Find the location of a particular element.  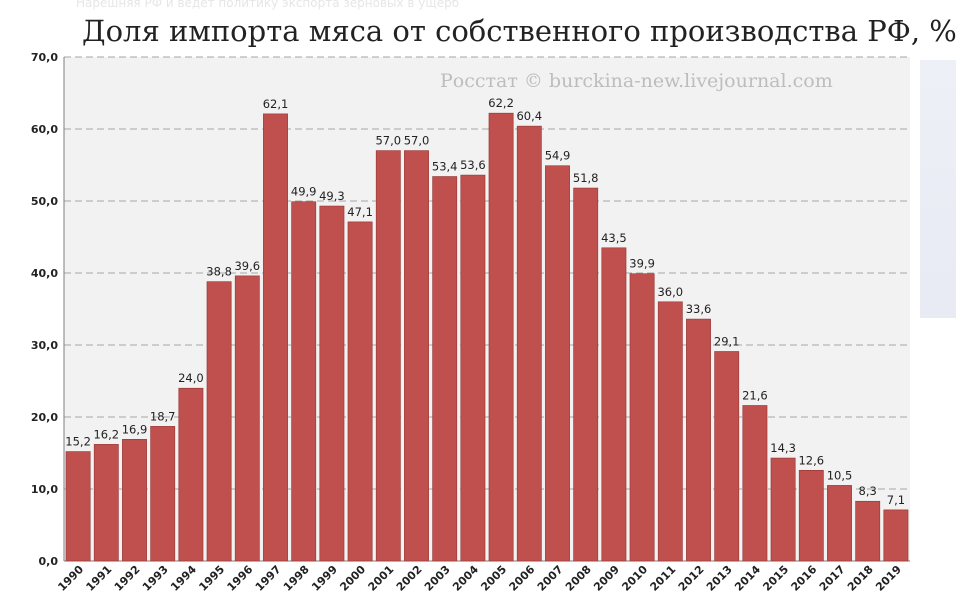

x-tick-label: 2018 is located at coordinates (860, 578).